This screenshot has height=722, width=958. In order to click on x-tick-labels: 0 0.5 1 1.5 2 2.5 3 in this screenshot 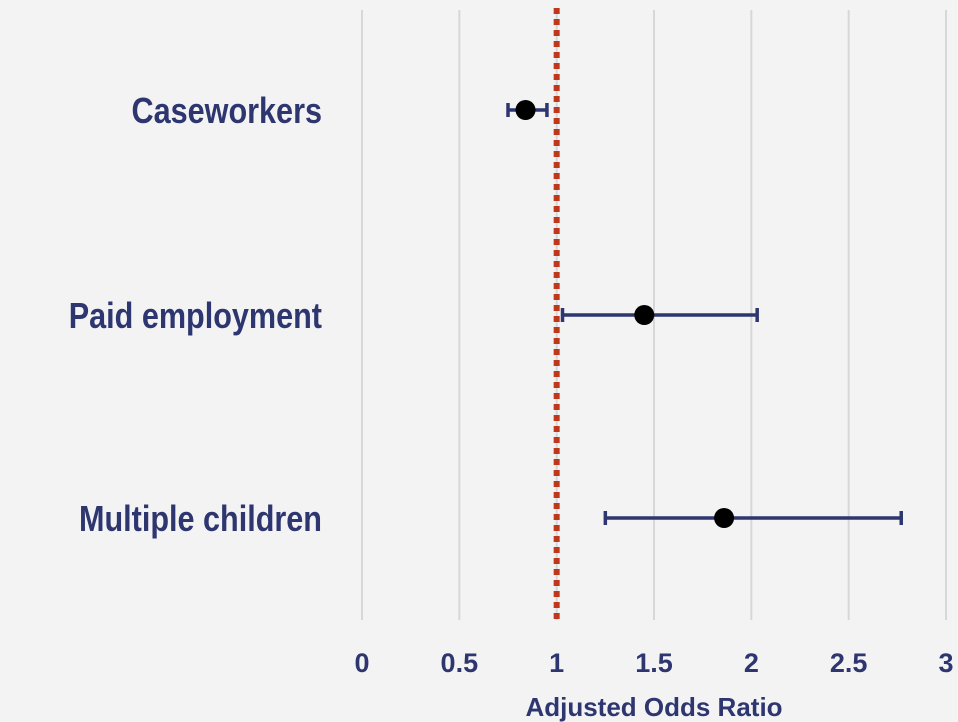, I will do `click(653, 663)`.